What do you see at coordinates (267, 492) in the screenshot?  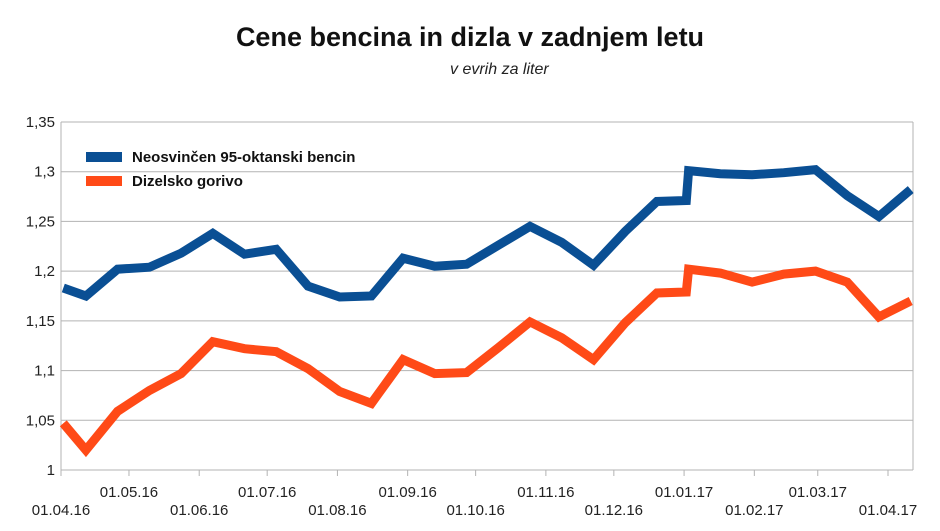 I see `x-tick-label: 01.07.16` at bounding box center [267, 492].